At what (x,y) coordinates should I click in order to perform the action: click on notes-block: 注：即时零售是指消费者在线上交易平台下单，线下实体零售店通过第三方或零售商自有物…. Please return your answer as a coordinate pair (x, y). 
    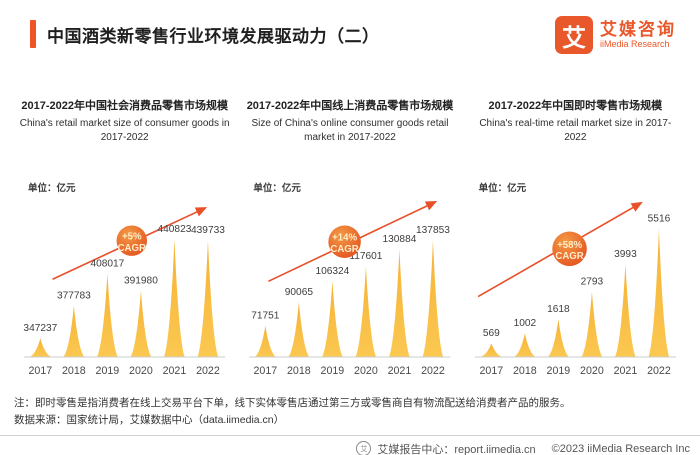
    Looking at the image, I should click on (350, 412).